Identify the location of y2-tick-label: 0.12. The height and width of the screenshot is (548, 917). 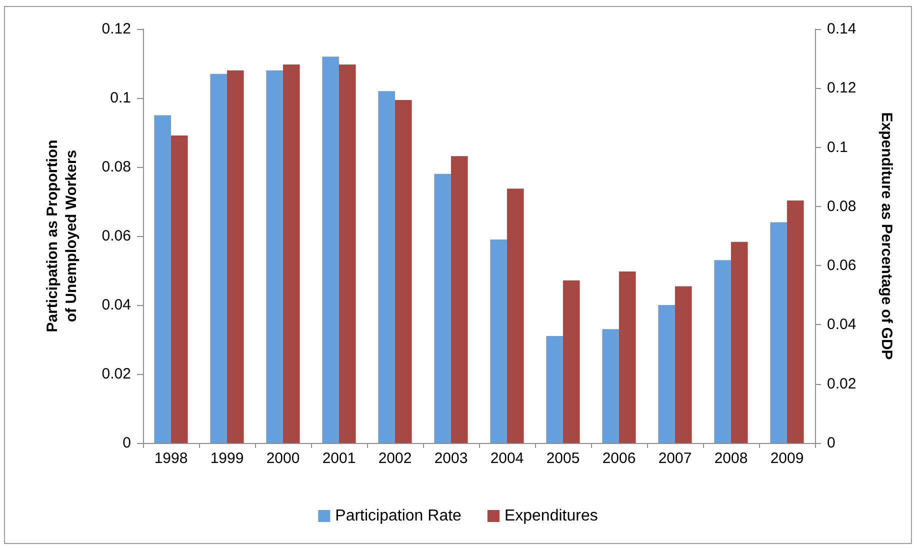
(841, 88).